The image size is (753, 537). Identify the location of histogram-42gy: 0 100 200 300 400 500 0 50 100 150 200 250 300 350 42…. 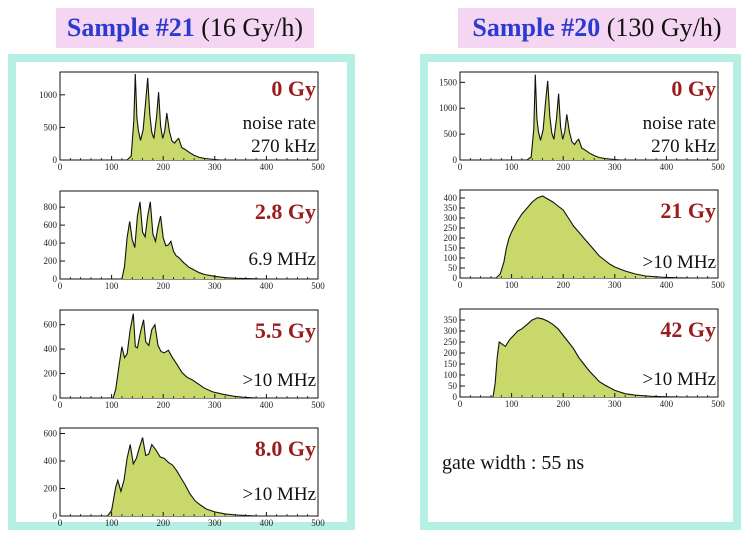
(580, 361).